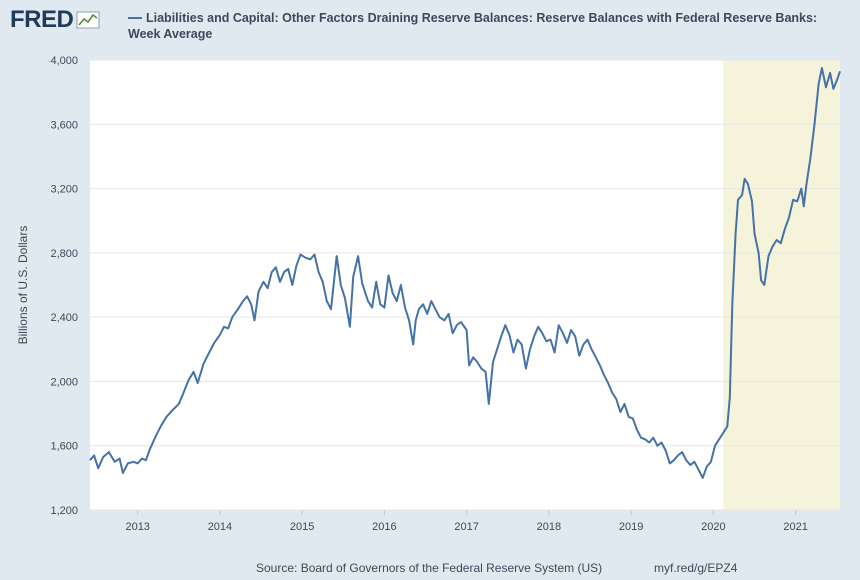 Image resolution: width=860 pixels, height=580 pixels. I want to click on chart-trend-icon, so click(88, 20).